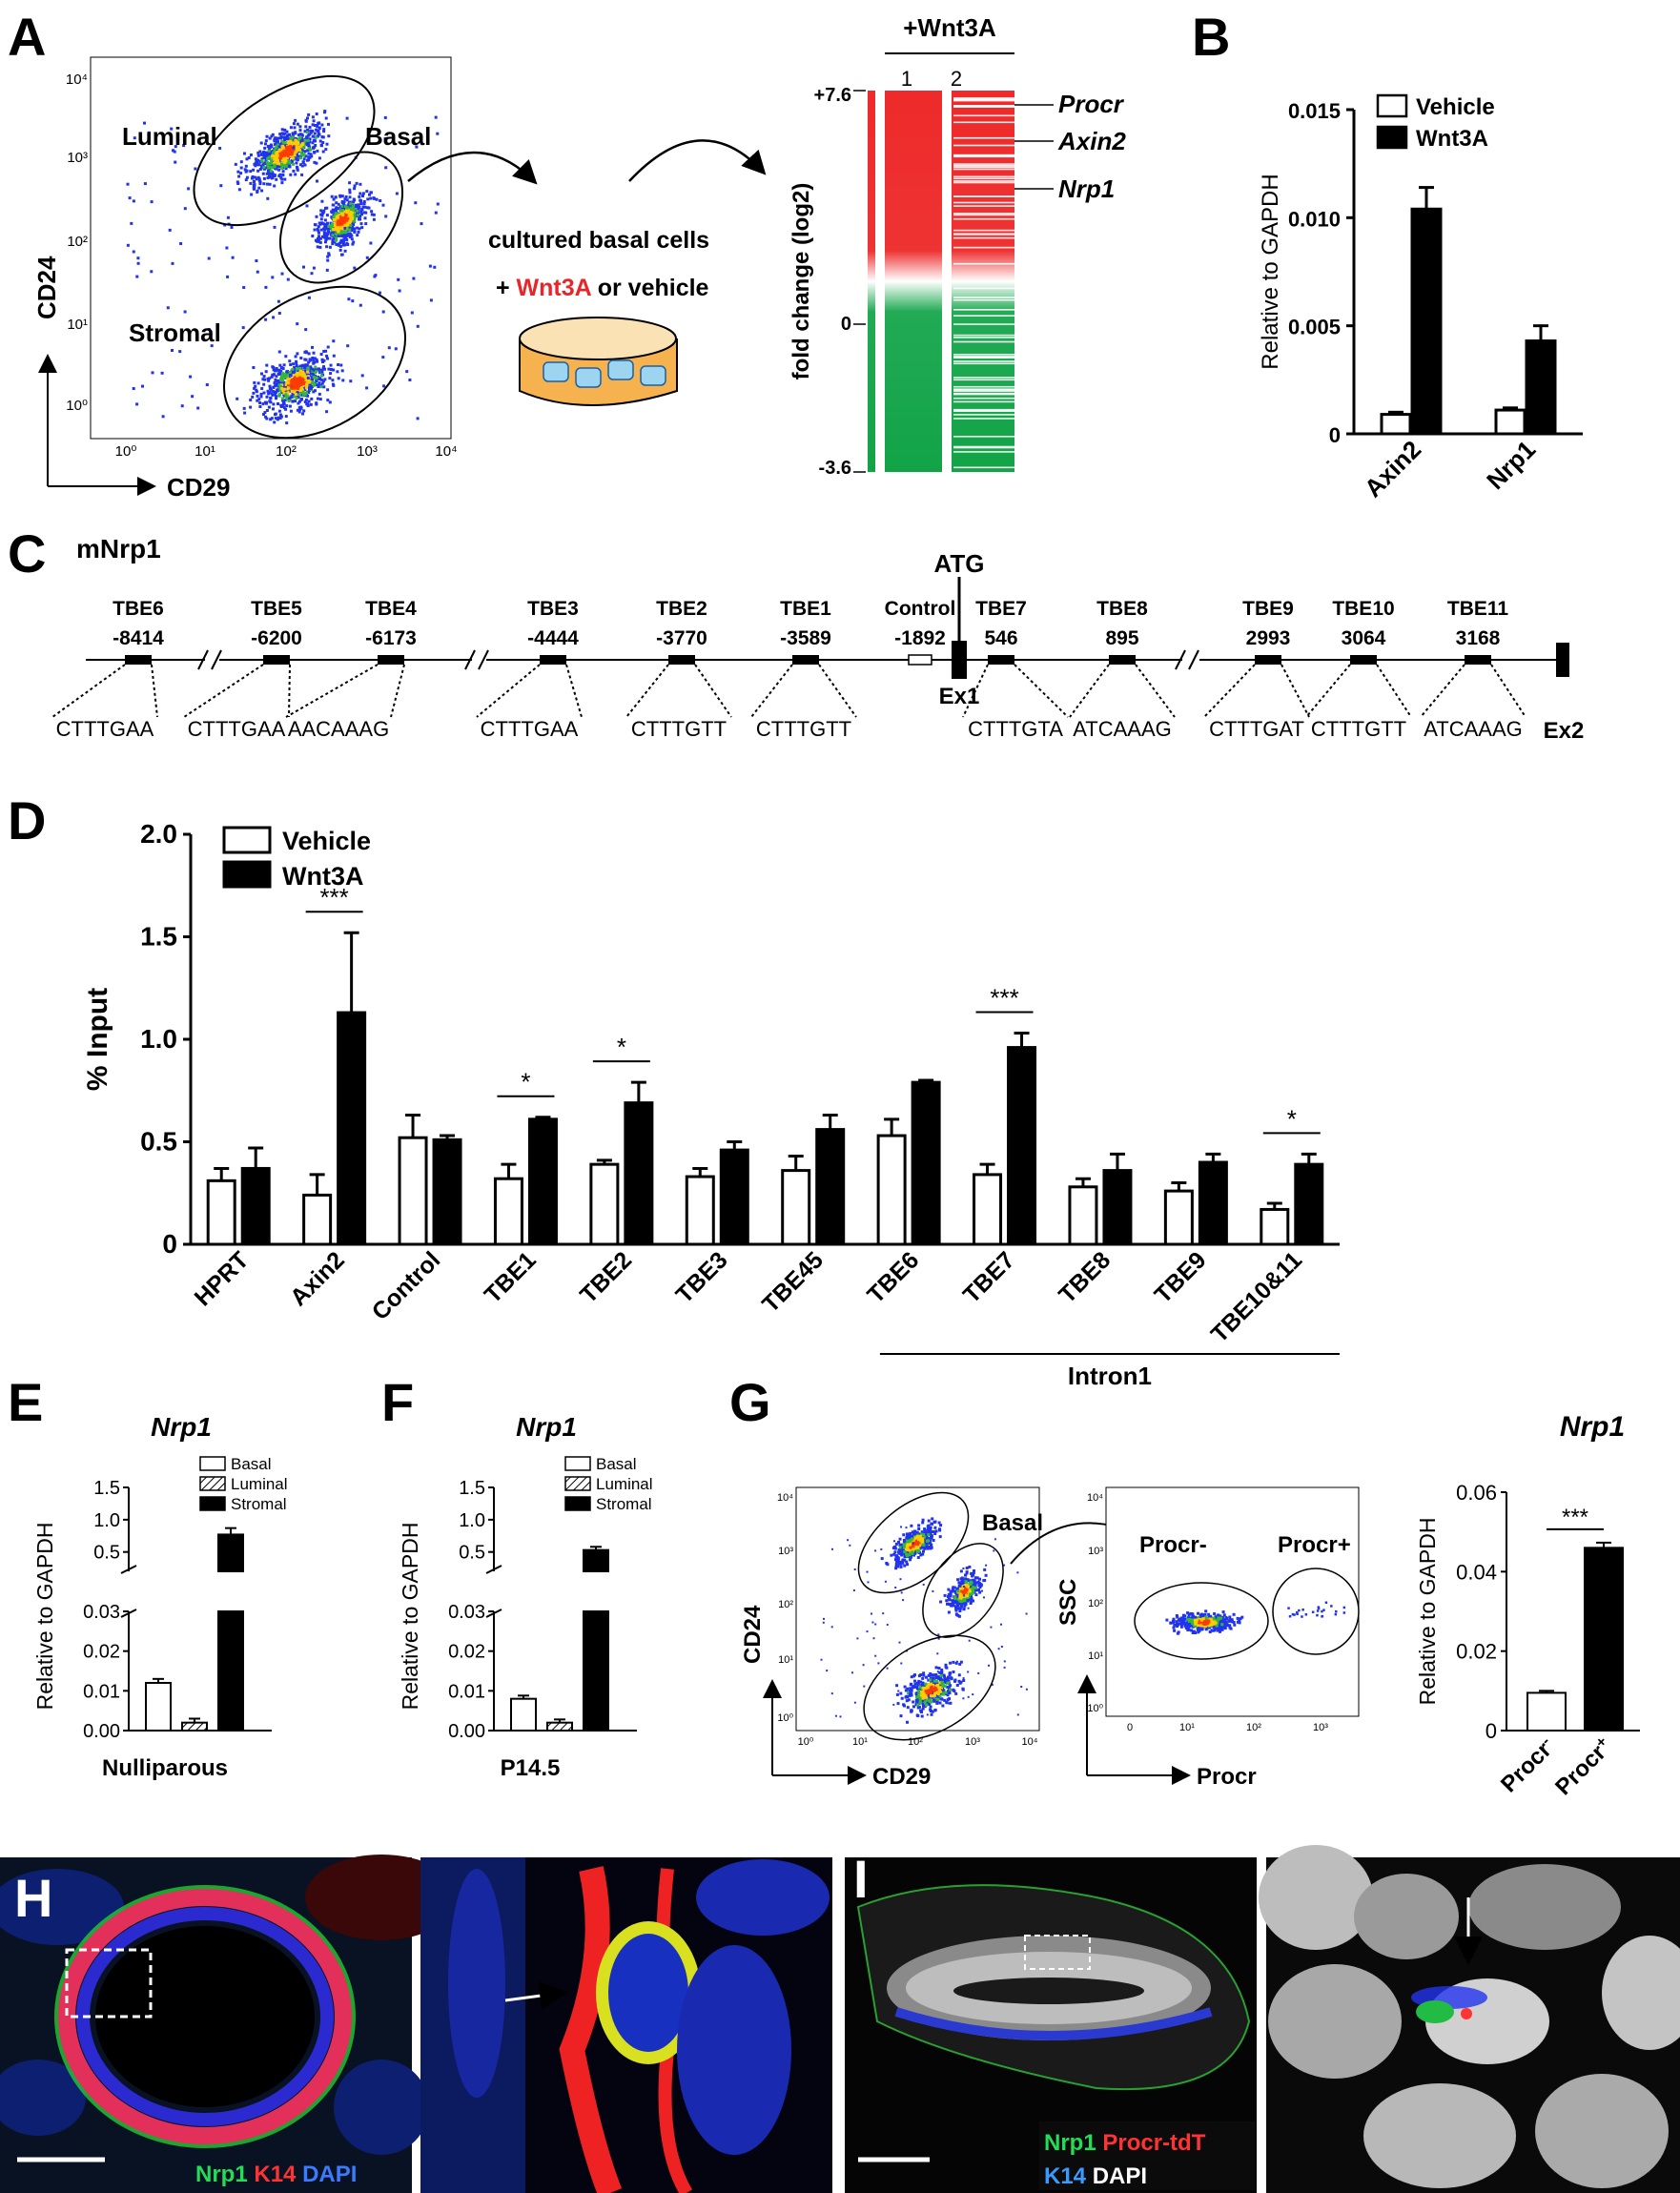 The height and width of the screenshot is (2193, 1680). I want to click on g1-ytick-4: 10⁰, so click(785, 1718).